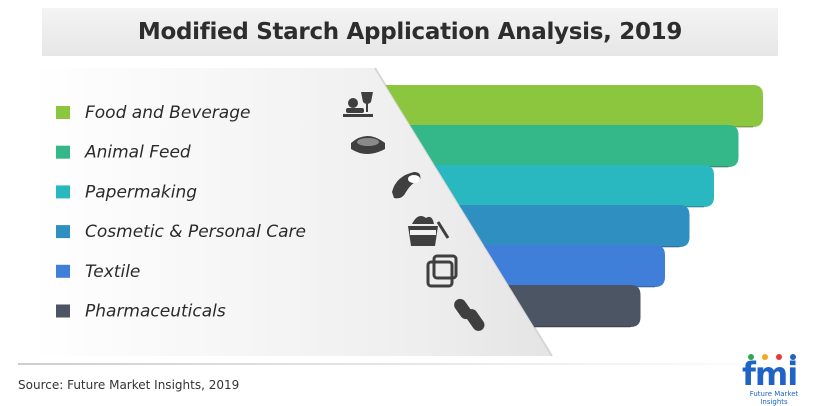 This screenshot has width=820, height=406. I want to click on legend-label-0: Food and Beverage, so click(167, 113).